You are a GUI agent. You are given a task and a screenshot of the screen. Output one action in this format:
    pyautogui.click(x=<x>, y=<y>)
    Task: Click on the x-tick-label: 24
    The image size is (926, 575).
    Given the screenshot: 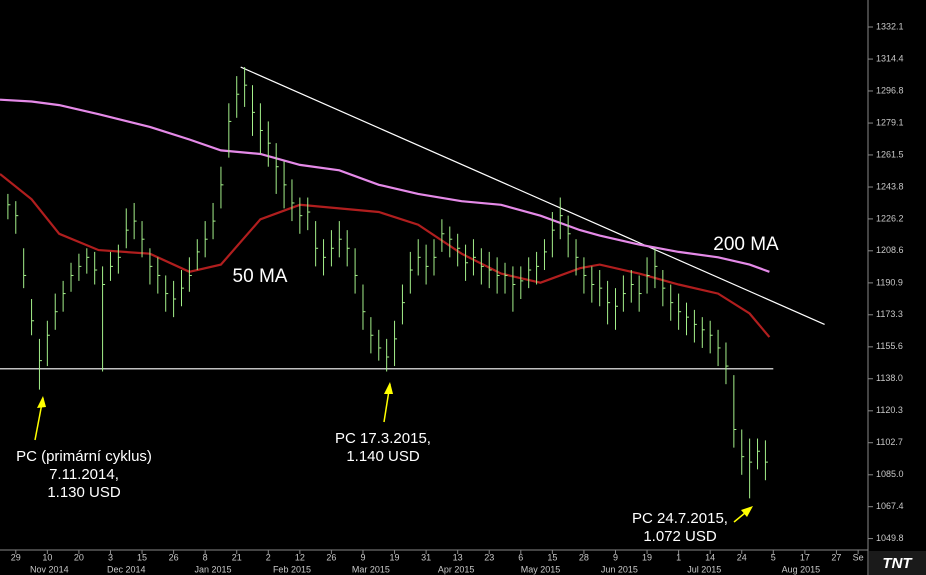 What is the action you would take?
    pyautogui.click(x=742, y=557)
    